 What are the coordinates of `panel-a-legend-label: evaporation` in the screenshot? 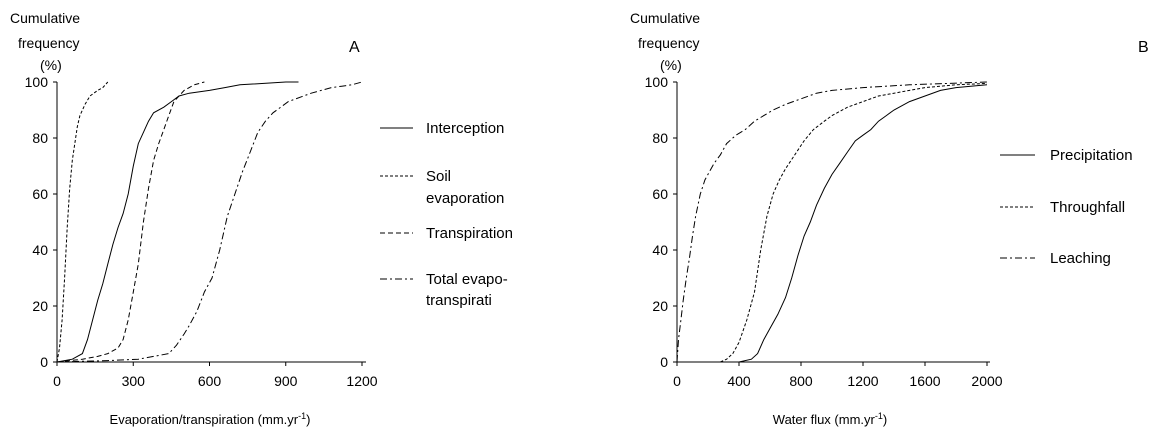 It's located at (465, 198).